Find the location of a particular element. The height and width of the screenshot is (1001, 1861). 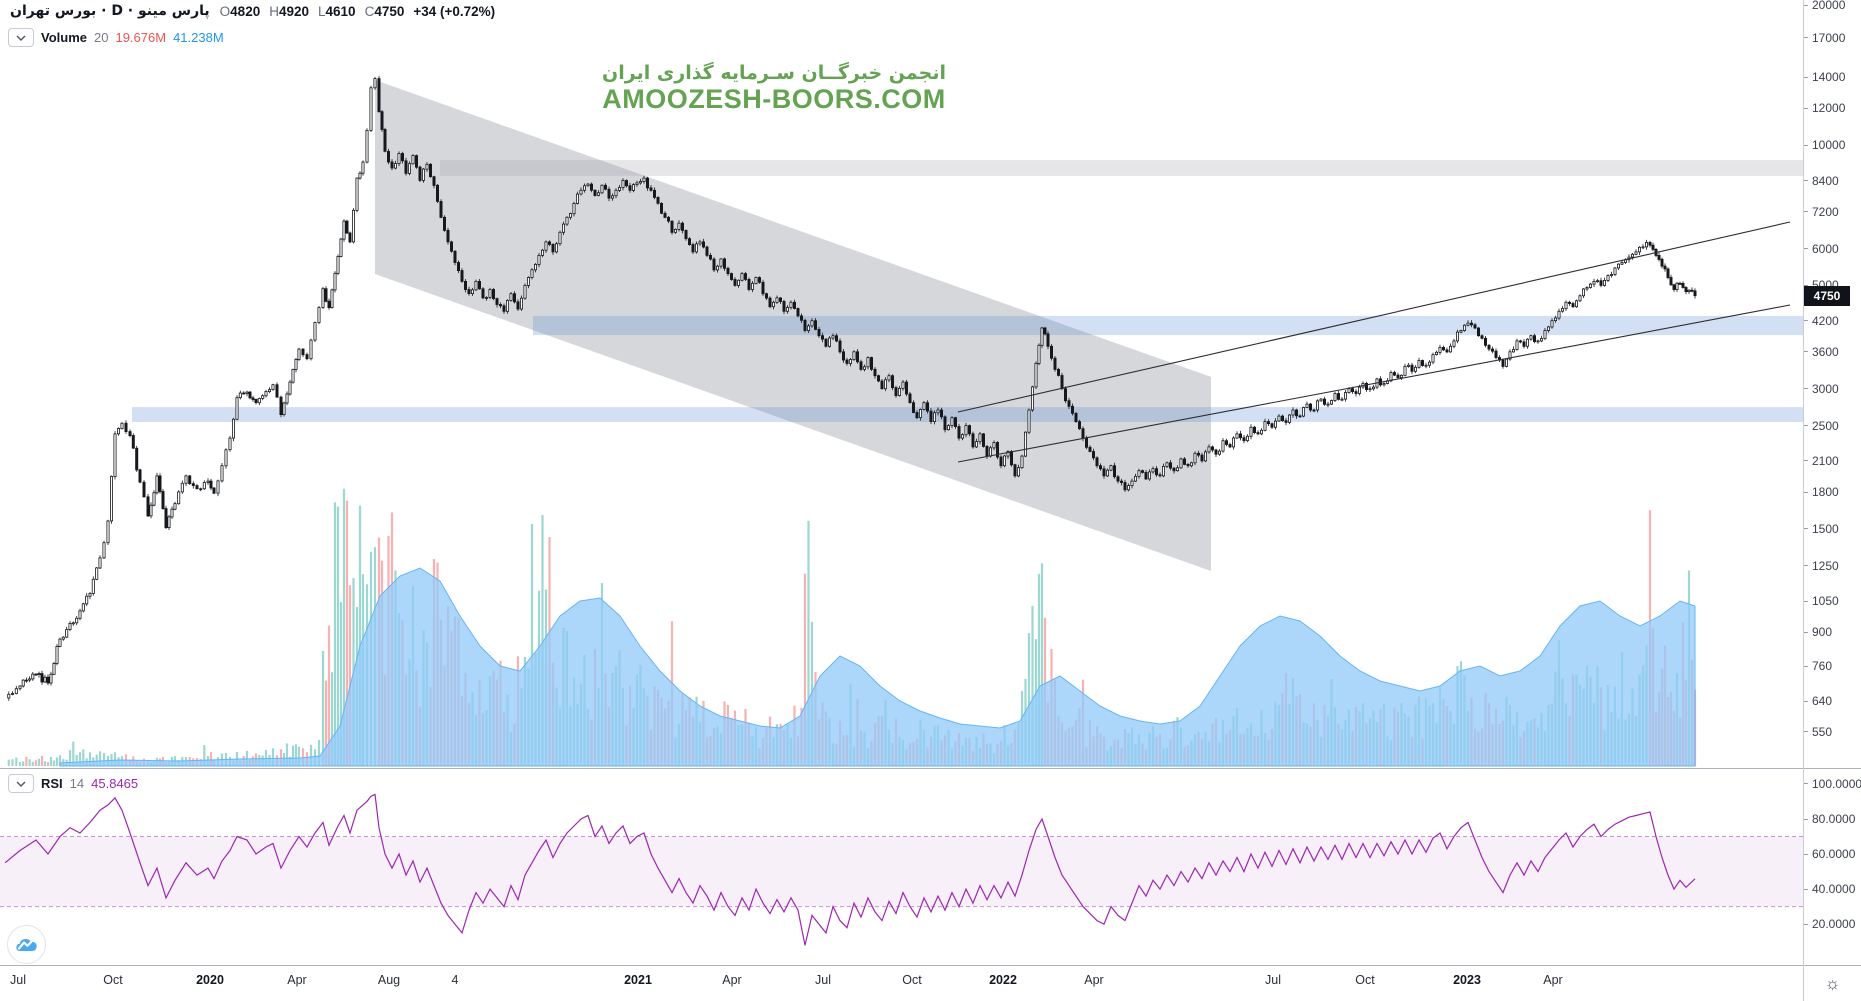

open-value: 4820 is located at coordinates (245, 11).